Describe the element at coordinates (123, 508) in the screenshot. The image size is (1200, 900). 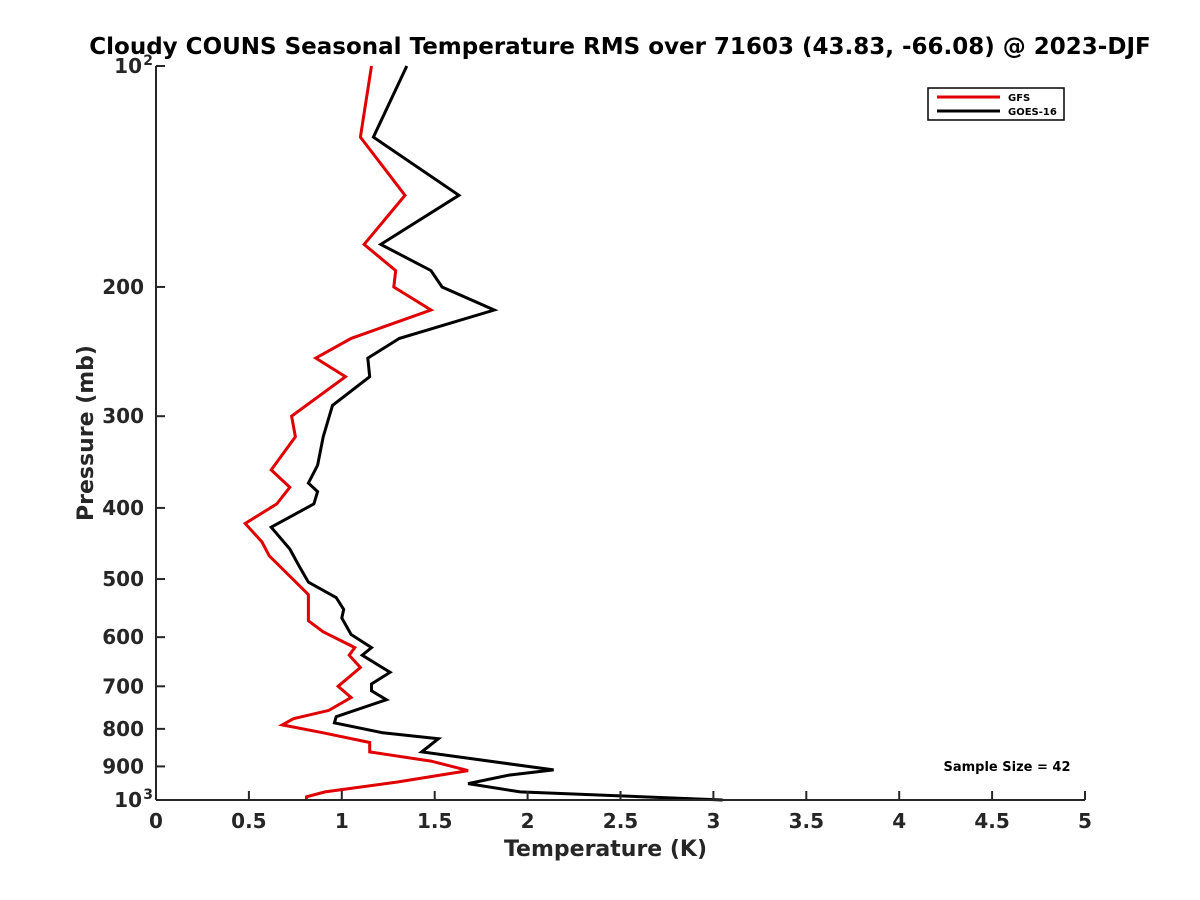
I see `y-tick-label: 400` at that location.